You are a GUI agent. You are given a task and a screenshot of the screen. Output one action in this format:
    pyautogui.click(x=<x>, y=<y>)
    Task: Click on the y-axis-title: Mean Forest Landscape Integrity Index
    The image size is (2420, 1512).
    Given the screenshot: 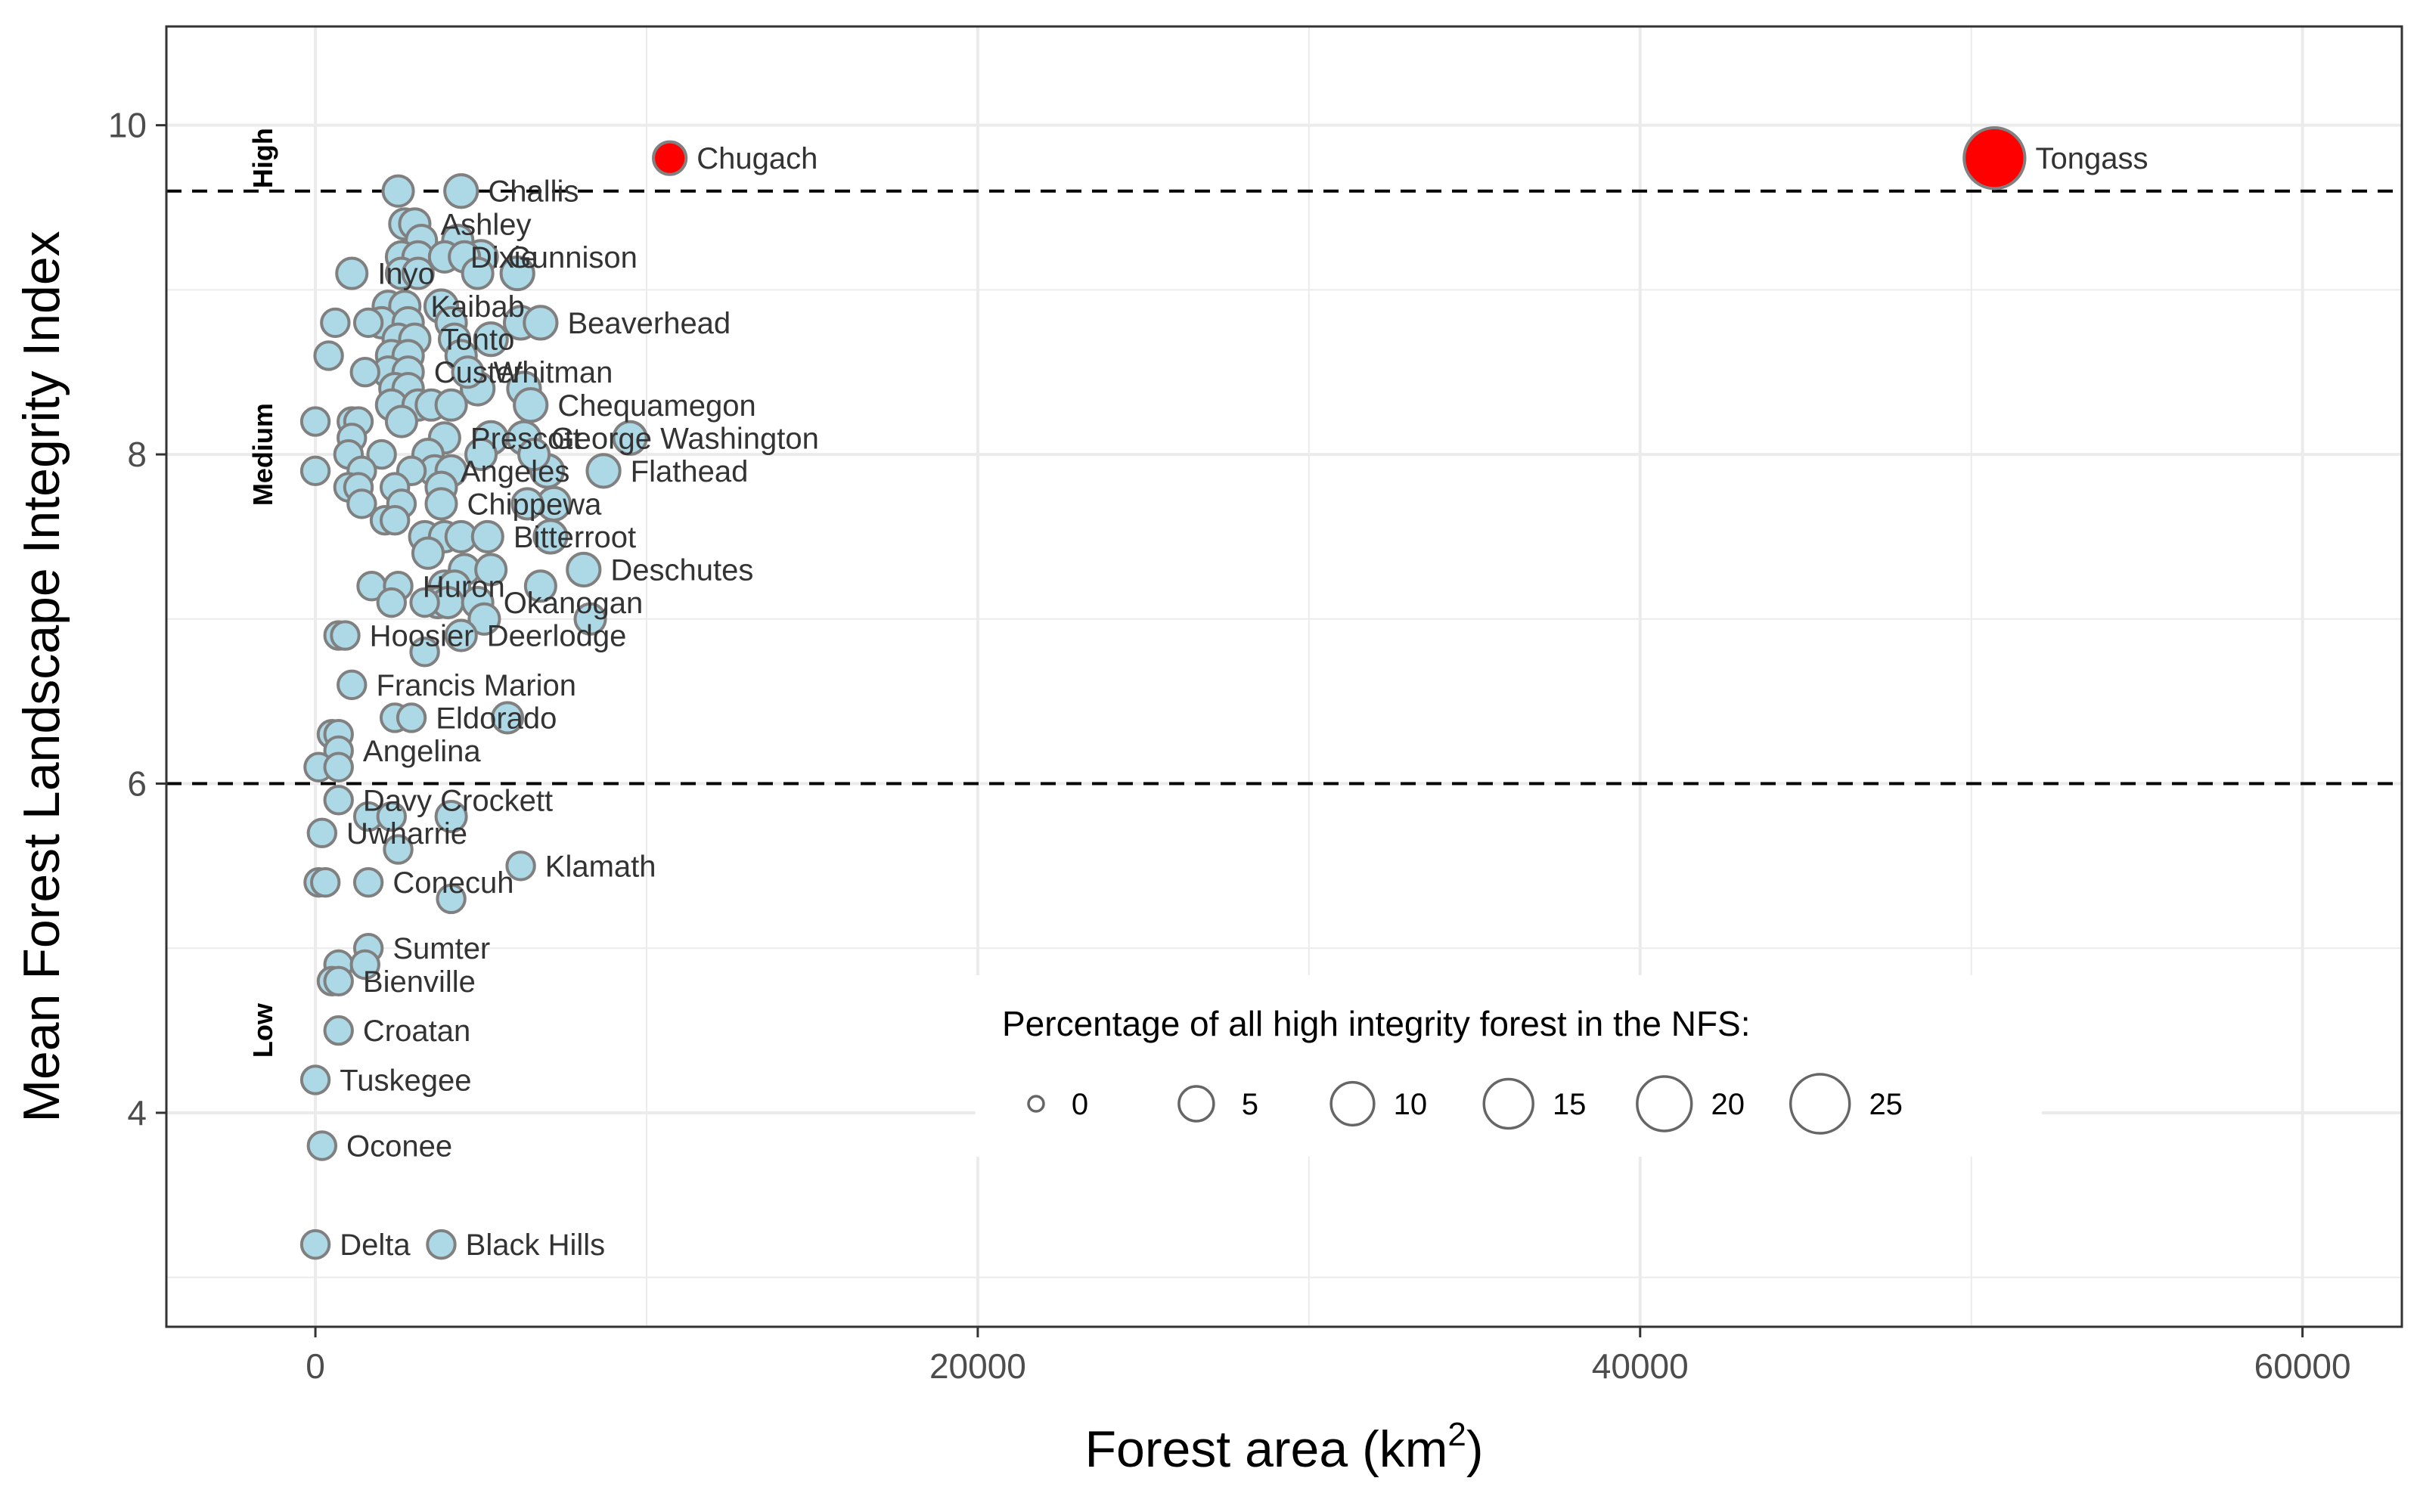 What is the action you would take?
    pyautogui.click(x=41, y=676)
    